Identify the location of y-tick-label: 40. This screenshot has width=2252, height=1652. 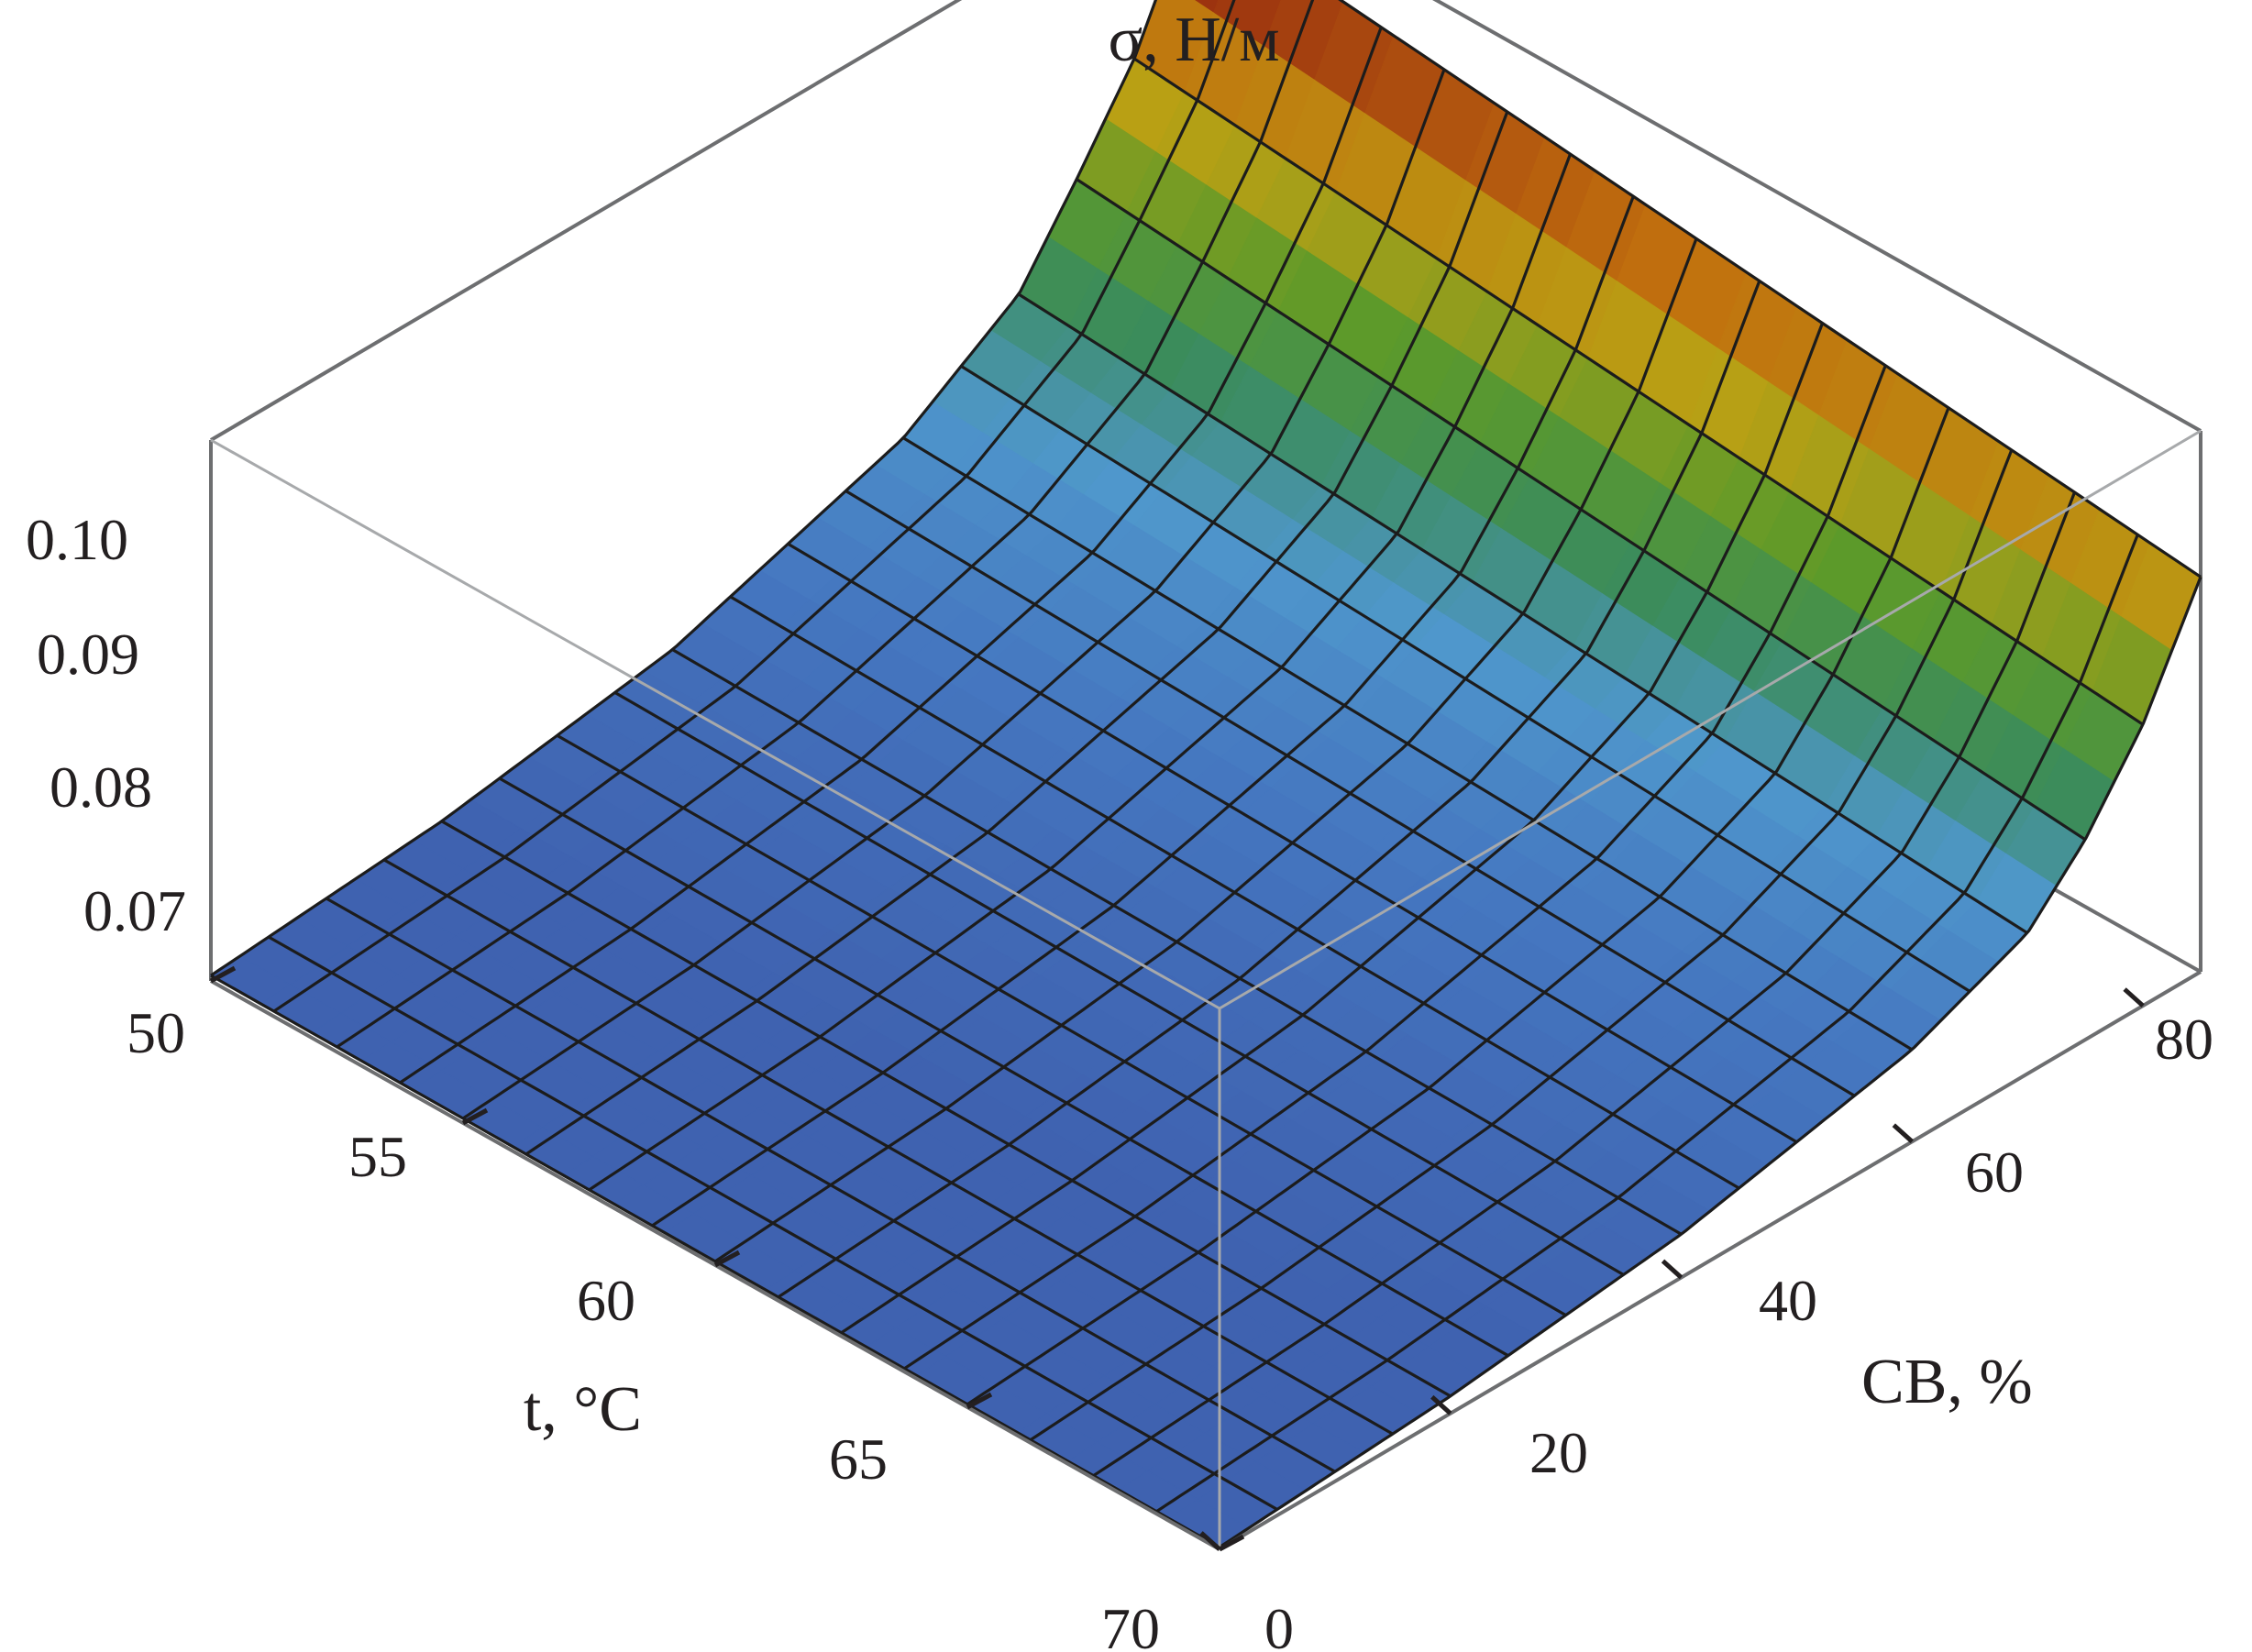
(1788, 1300).